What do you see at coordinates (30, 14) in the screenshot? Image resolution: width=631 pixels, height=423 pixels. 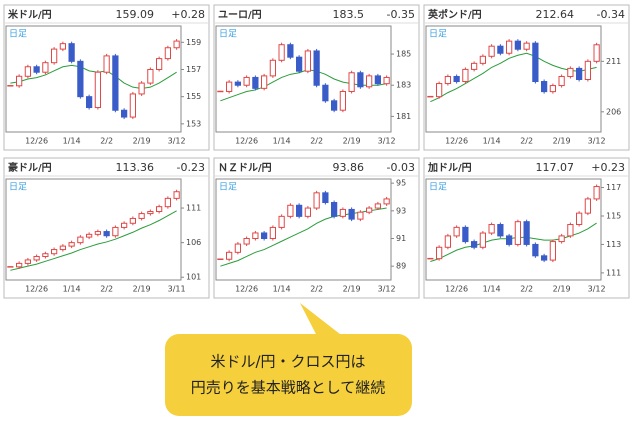 I see `pair-title: 米ドル/円` at bounding box center [30, 14].